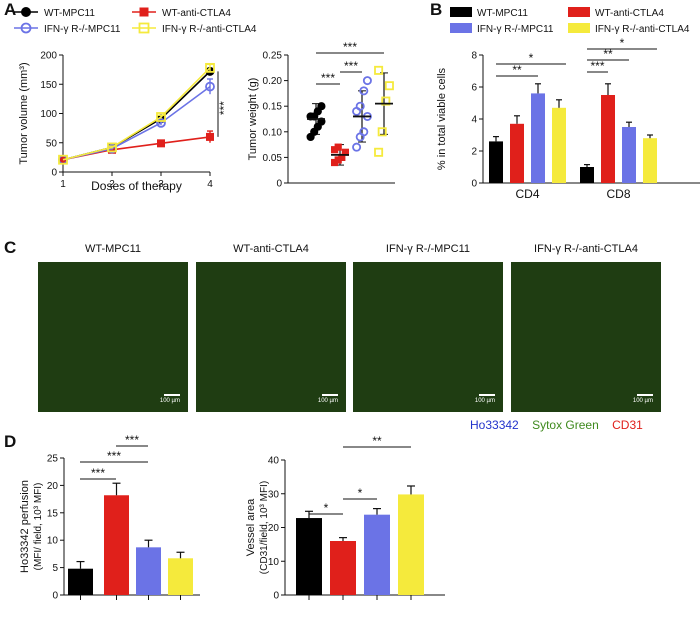  I want to click on a-x-tick-label: 2, so click(112, 184).